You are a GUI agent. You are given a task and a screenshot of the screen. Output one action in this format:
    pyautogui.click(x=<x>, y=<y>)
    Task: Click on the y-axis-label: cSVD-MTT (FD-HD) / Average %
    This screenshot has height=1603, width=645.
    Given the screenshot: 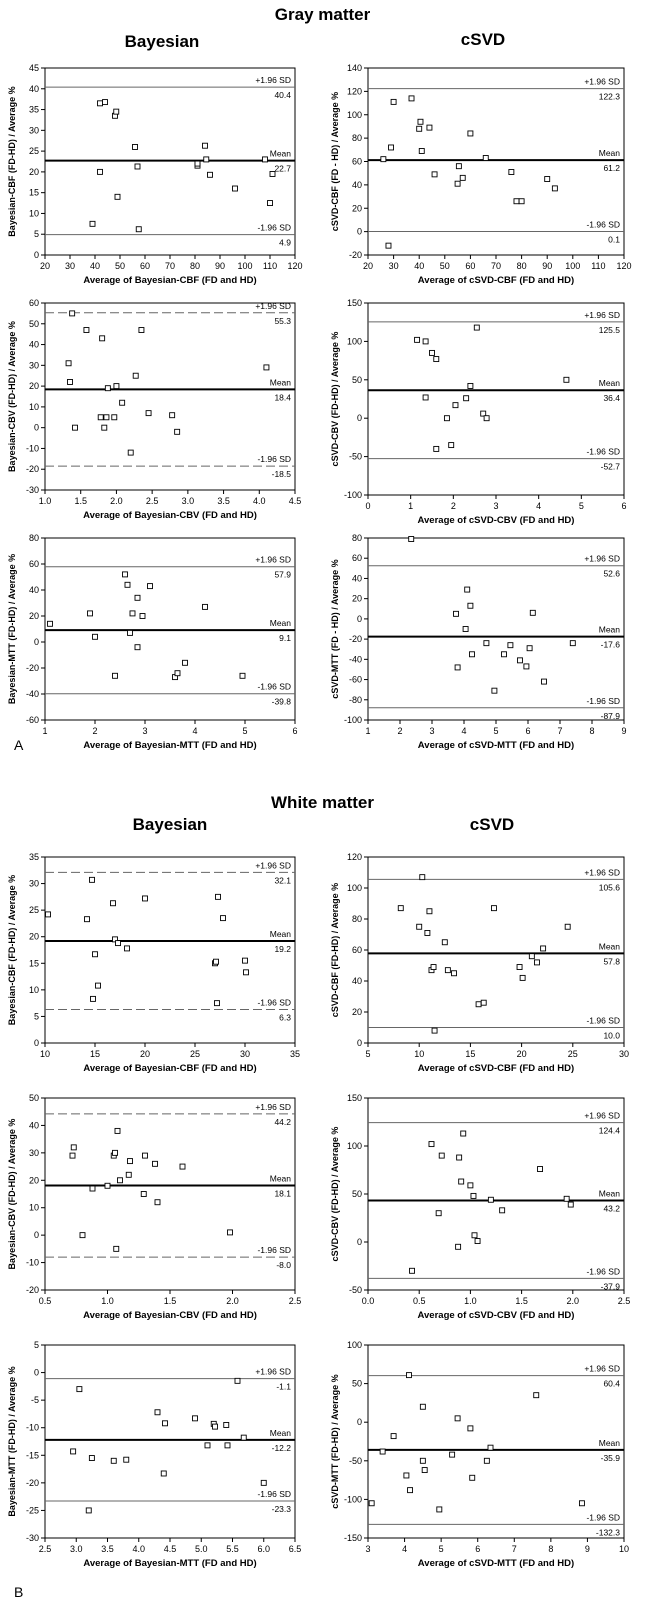 What is the action you would take?
    pyautogui.click(x=335, y=1441)
    